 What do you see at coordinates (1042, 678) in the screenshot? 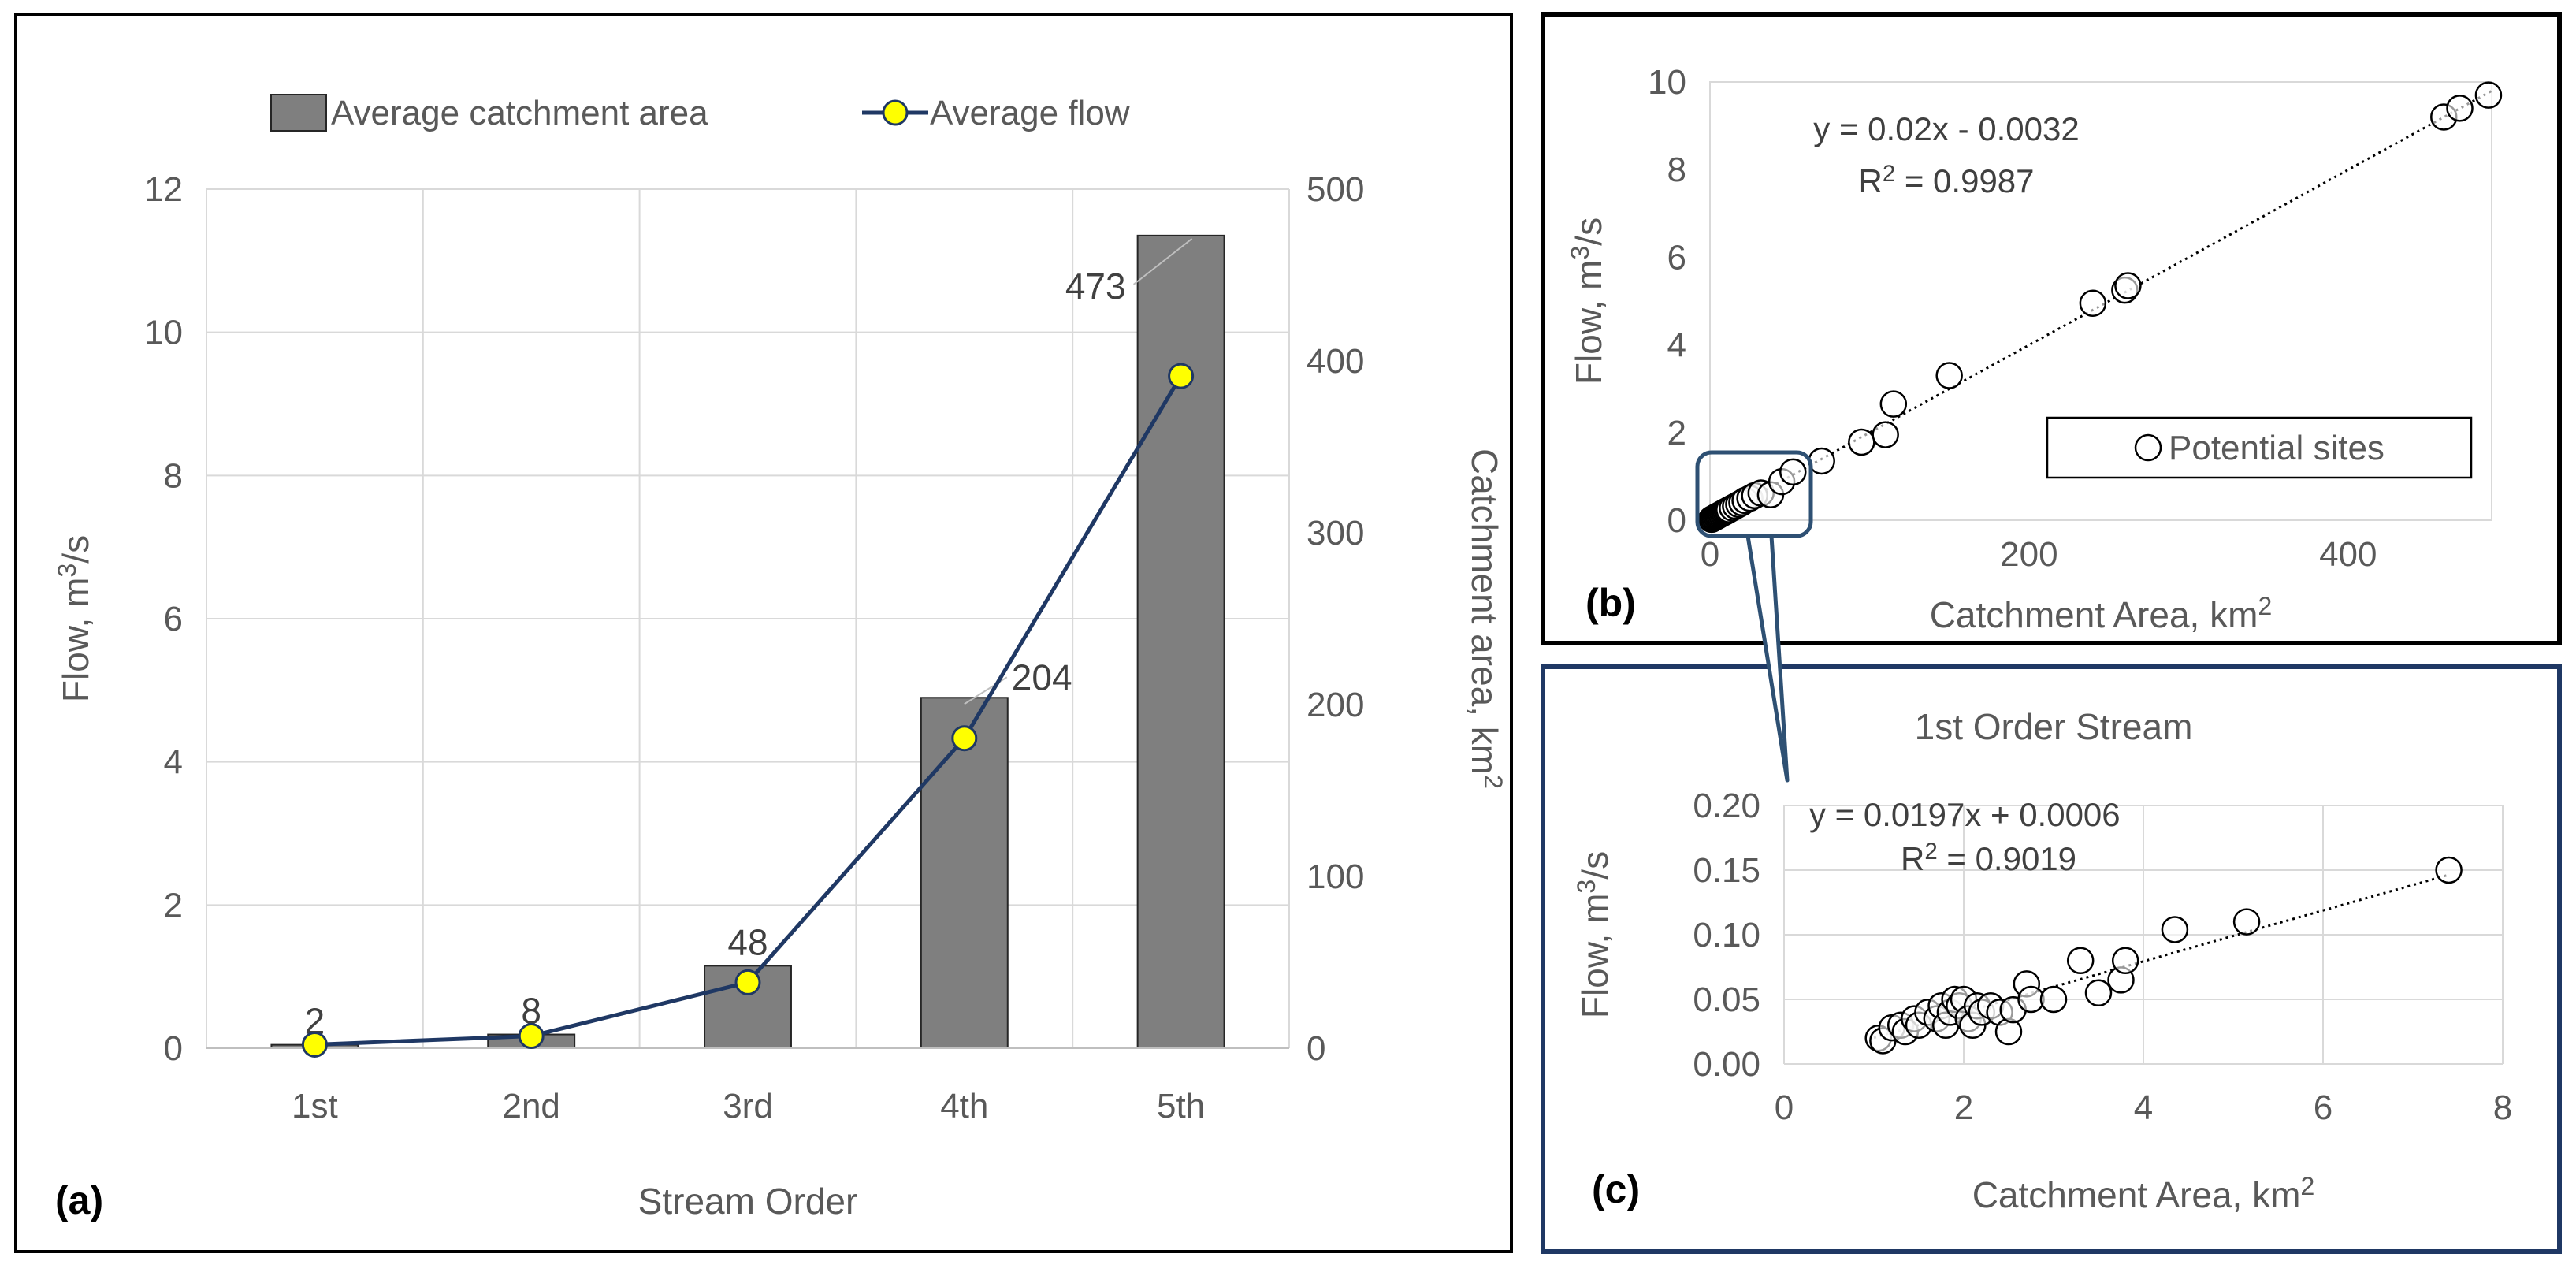
I see `a-bar-label-4th: 204` at bounding box center [1042, 678].